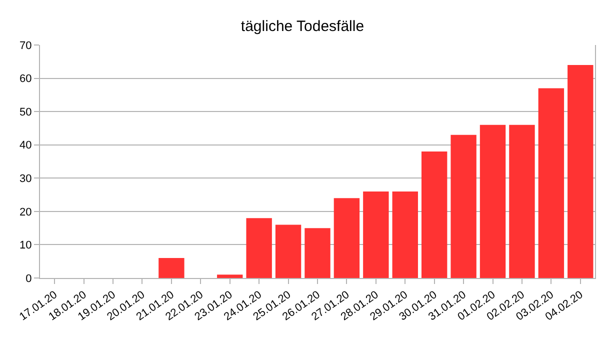 Image resolution: width=605 pixels, height=340 pixels. Describe the element at coordinates (26, 146) in the screenshot. I see `y-tick-label: 40` at that location.